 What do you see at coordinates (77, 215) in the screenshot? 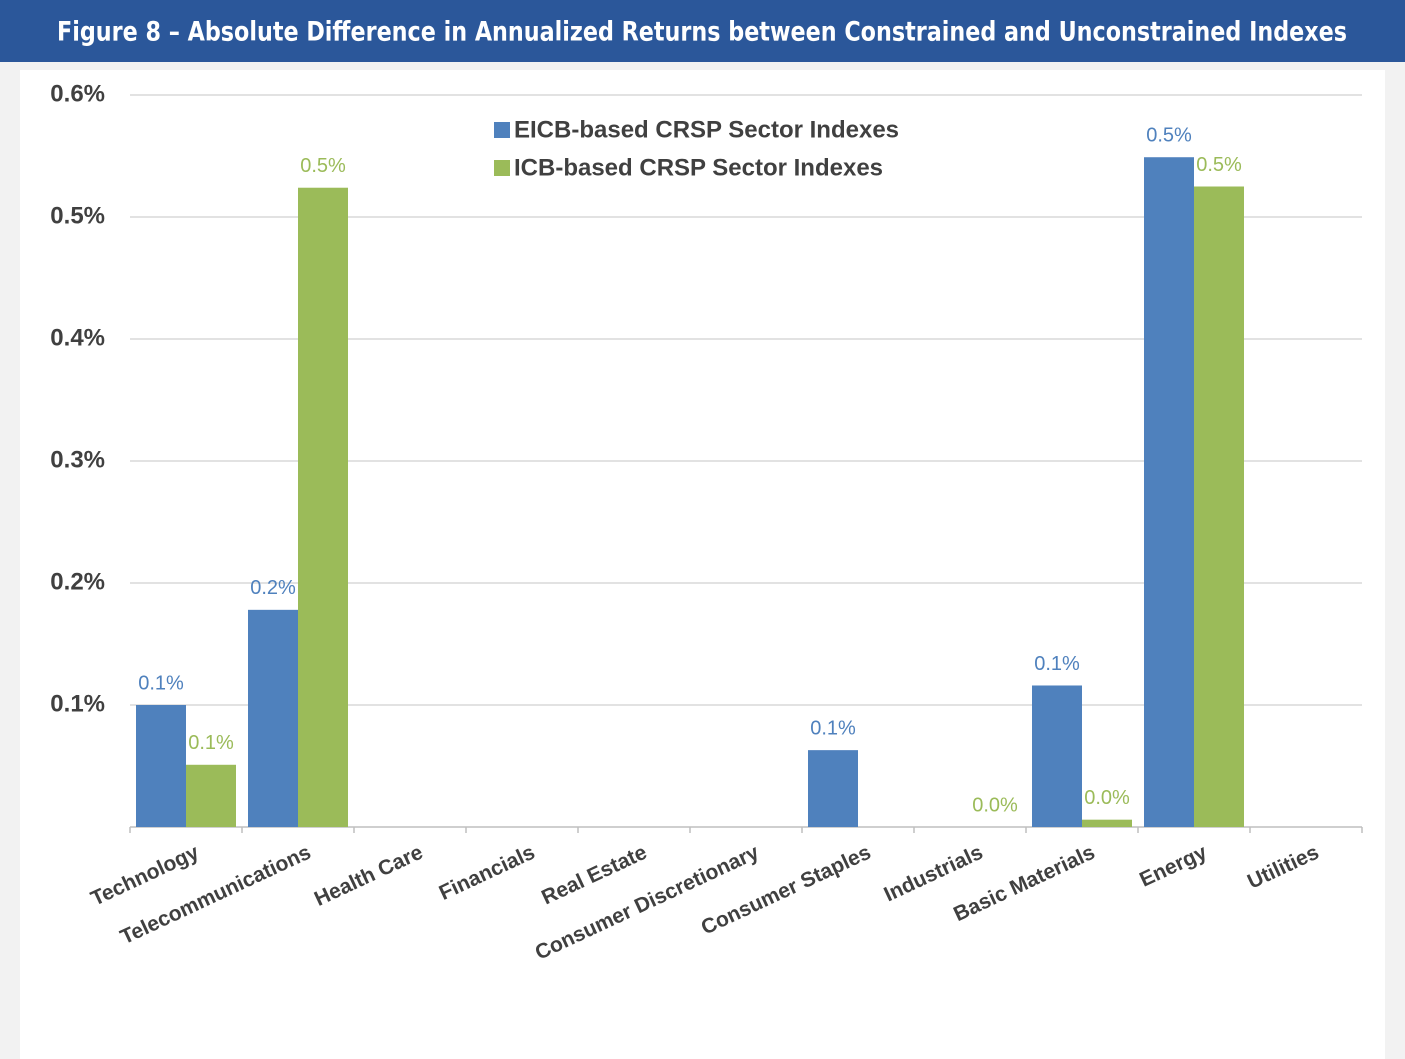
I see `y-tick-label: 0.5%` at bounding box center [77, 215].